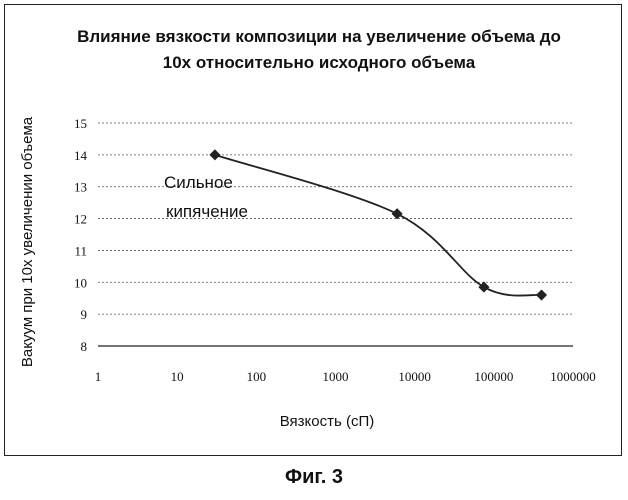 The width and height of the screenshot is (628, 500). What do you see at coordinates (80, 250) in the screenshot?
I see `y-tick-label: 11` at bounding box center [80, 250].